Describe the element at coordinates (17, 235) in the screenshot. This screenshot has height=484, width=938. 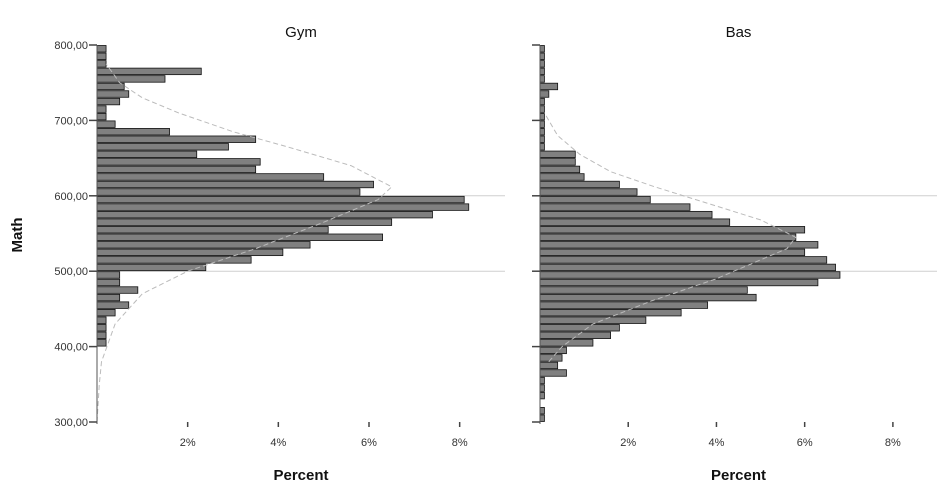
I see `y-axis-title: Math` at that location.